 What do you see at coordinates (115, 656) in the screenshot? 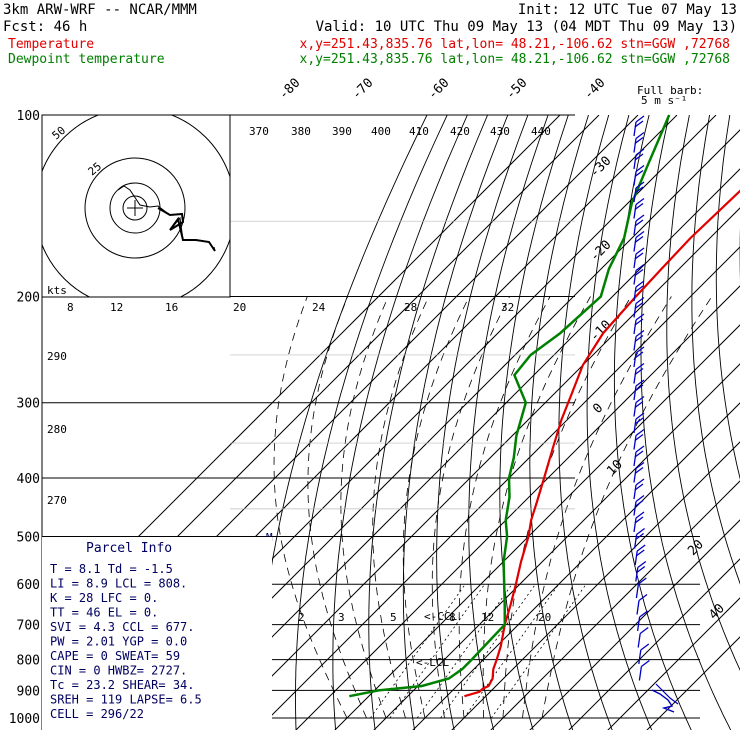
I see `parcel-info-row: CAPE = 0 SWEAT= 59` at bounding box center [115, 656].